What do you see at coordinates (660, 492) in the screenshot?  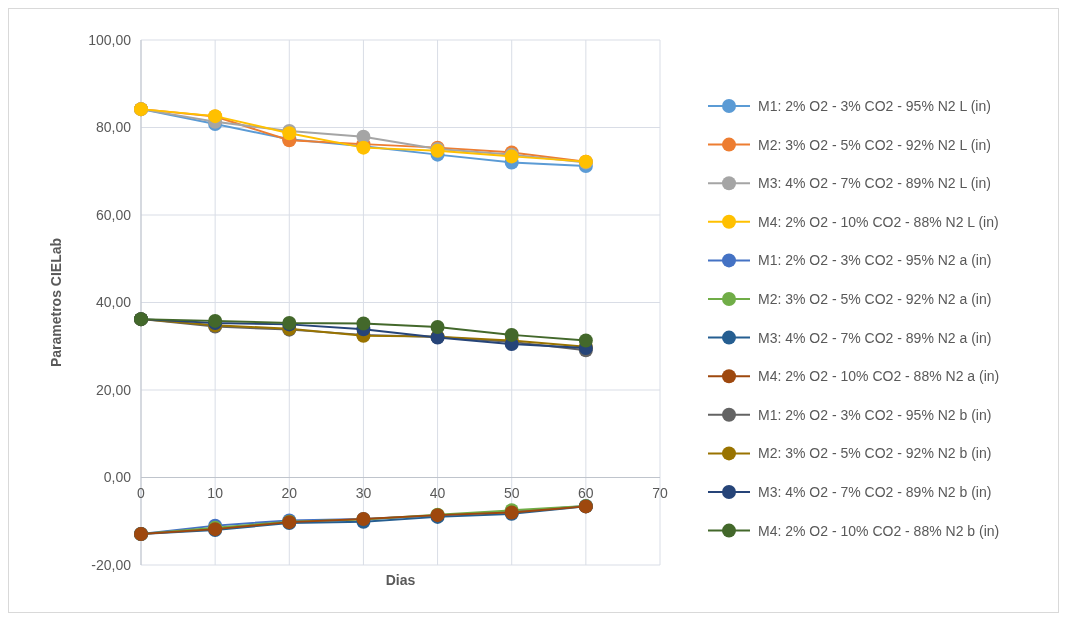 I see `x-tick-label: 70` at bounding box center [660, 492].